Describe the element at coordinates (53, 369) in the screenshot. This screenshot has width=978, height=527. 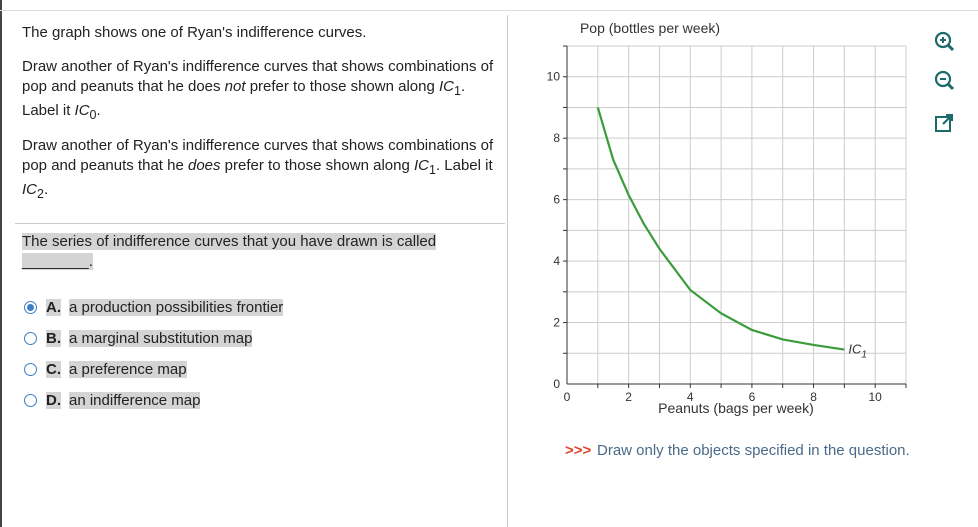
I see `letter: C.` at that location.